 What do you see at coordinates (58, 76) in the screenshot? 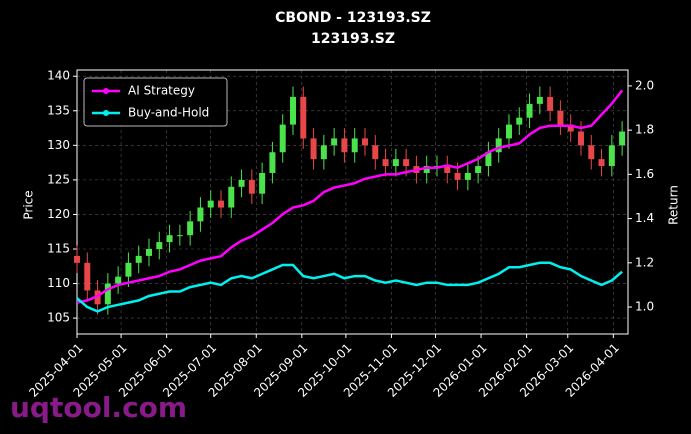
I see `y-tick-label: 140` at bounding box center [58, 76].